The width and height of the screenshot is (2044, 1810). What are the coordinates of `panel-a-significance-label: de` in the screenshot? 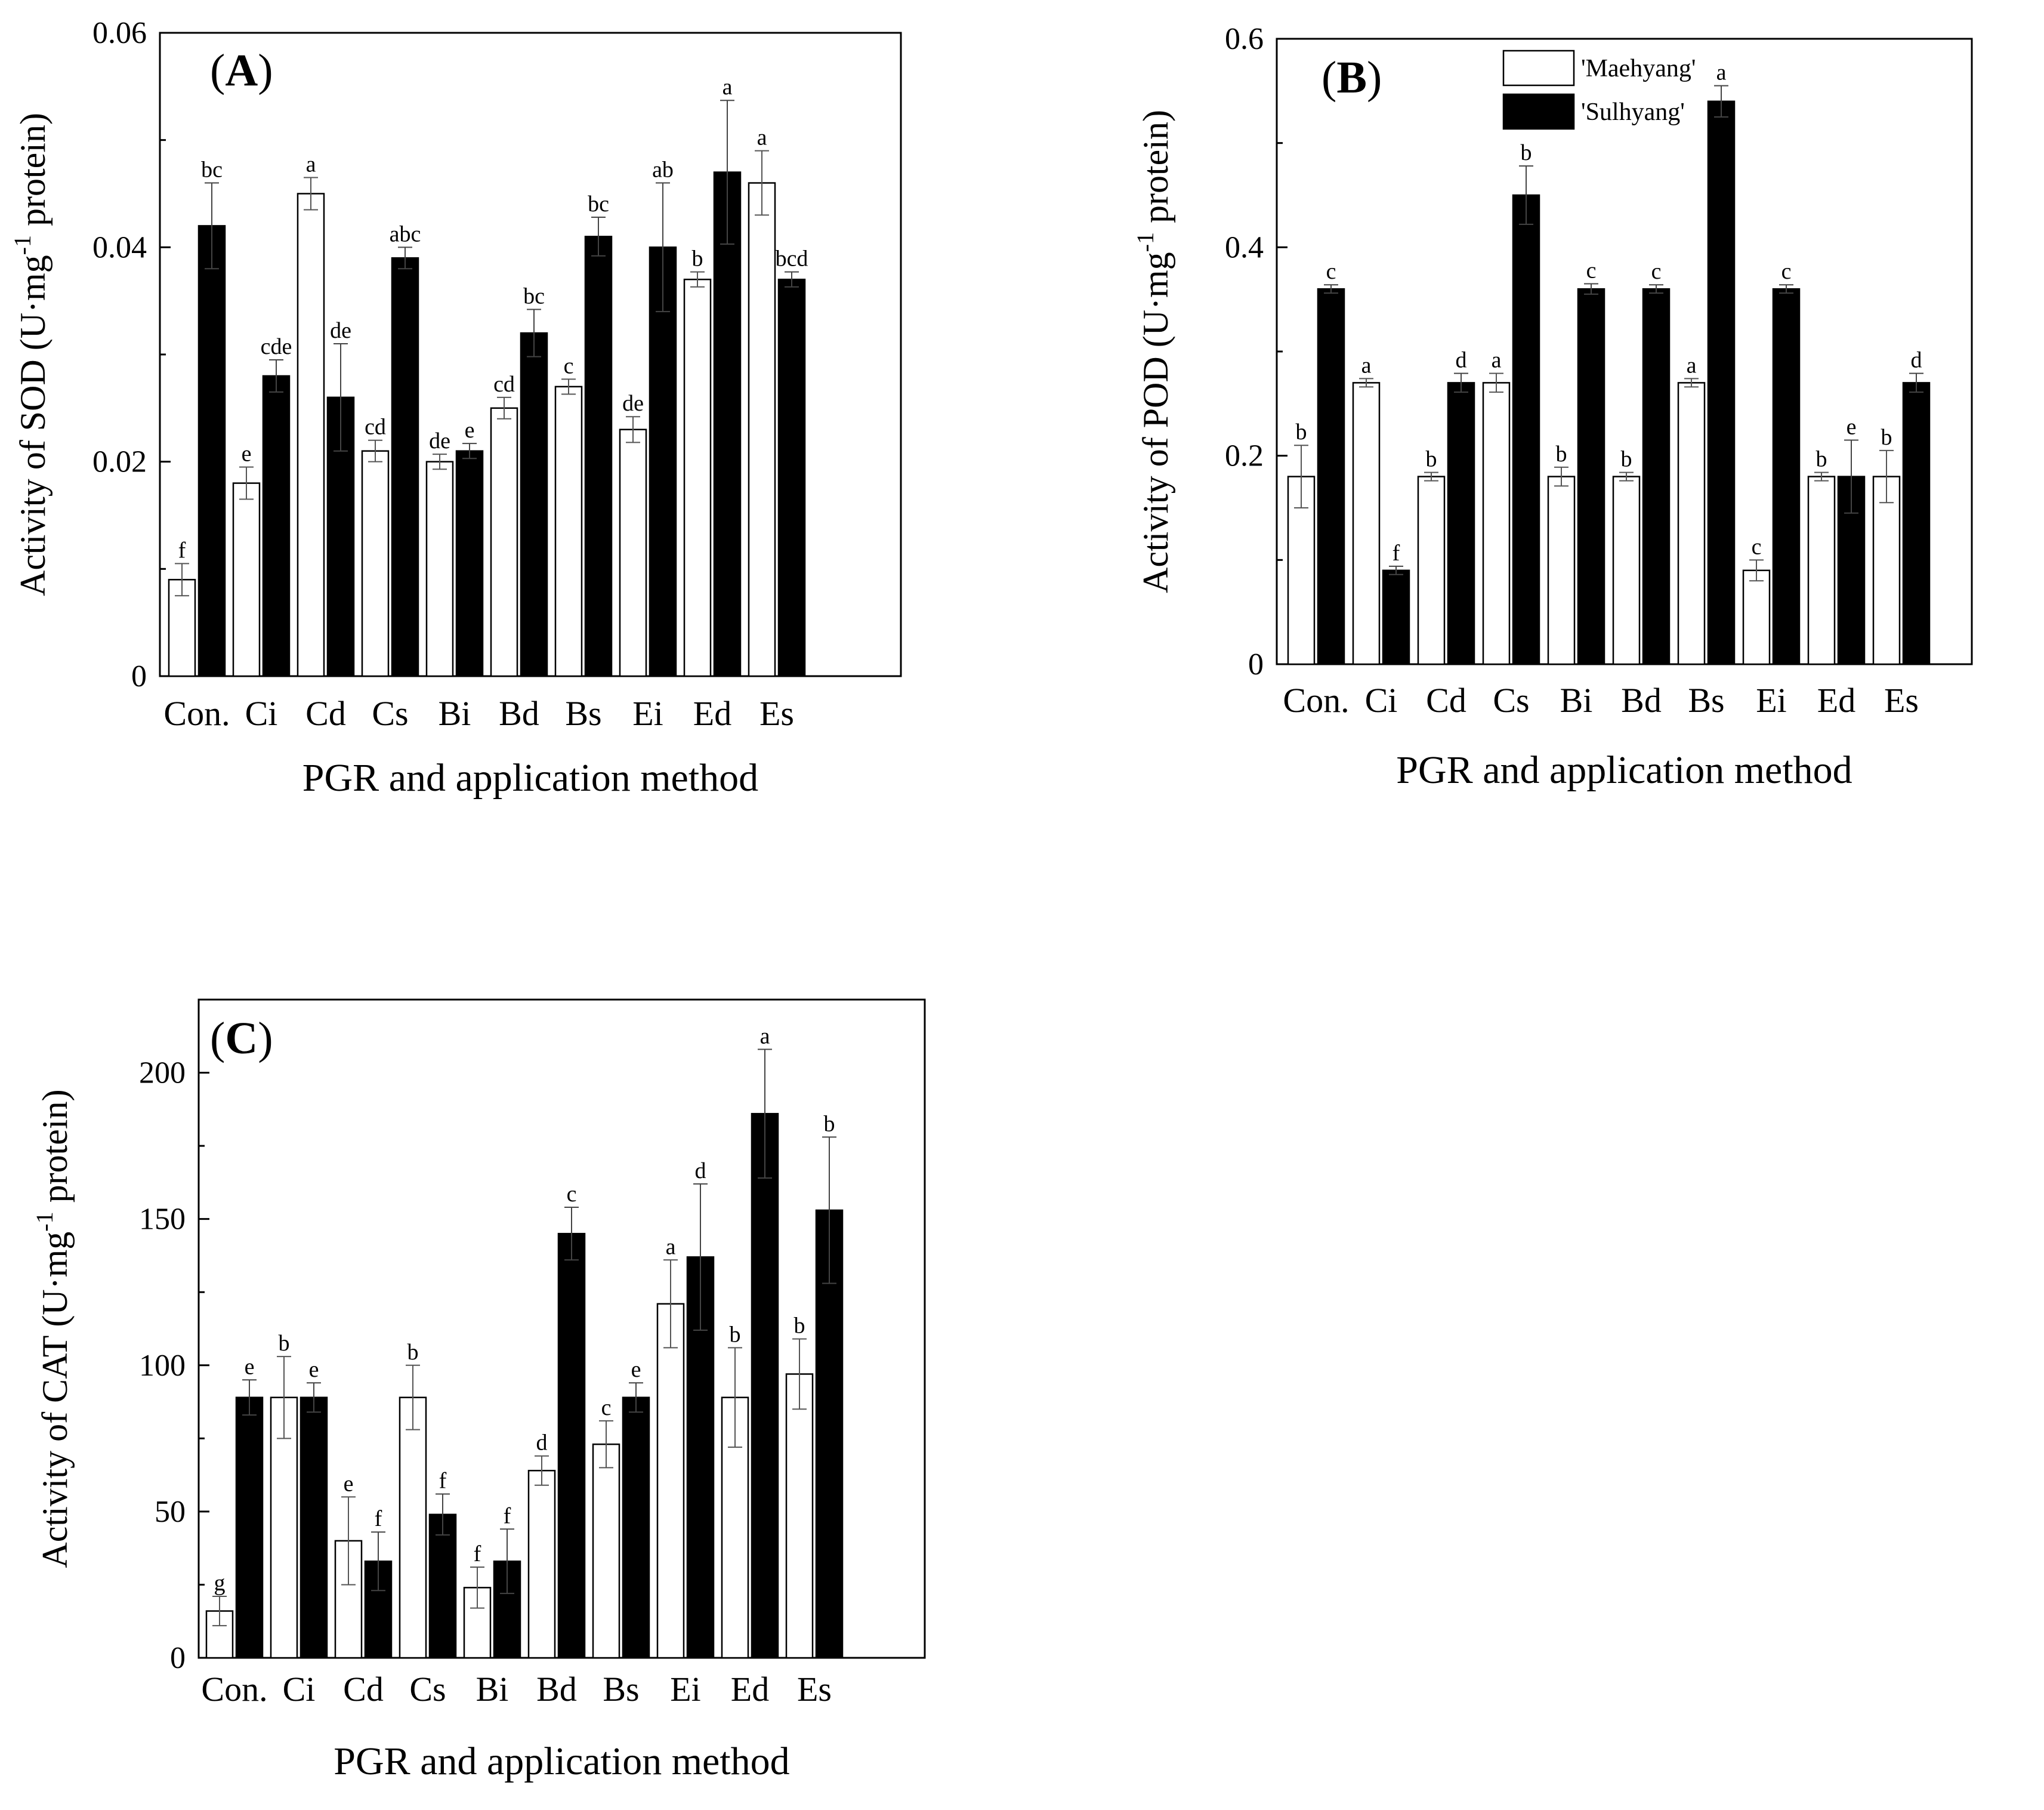 It's located at (341, 330).